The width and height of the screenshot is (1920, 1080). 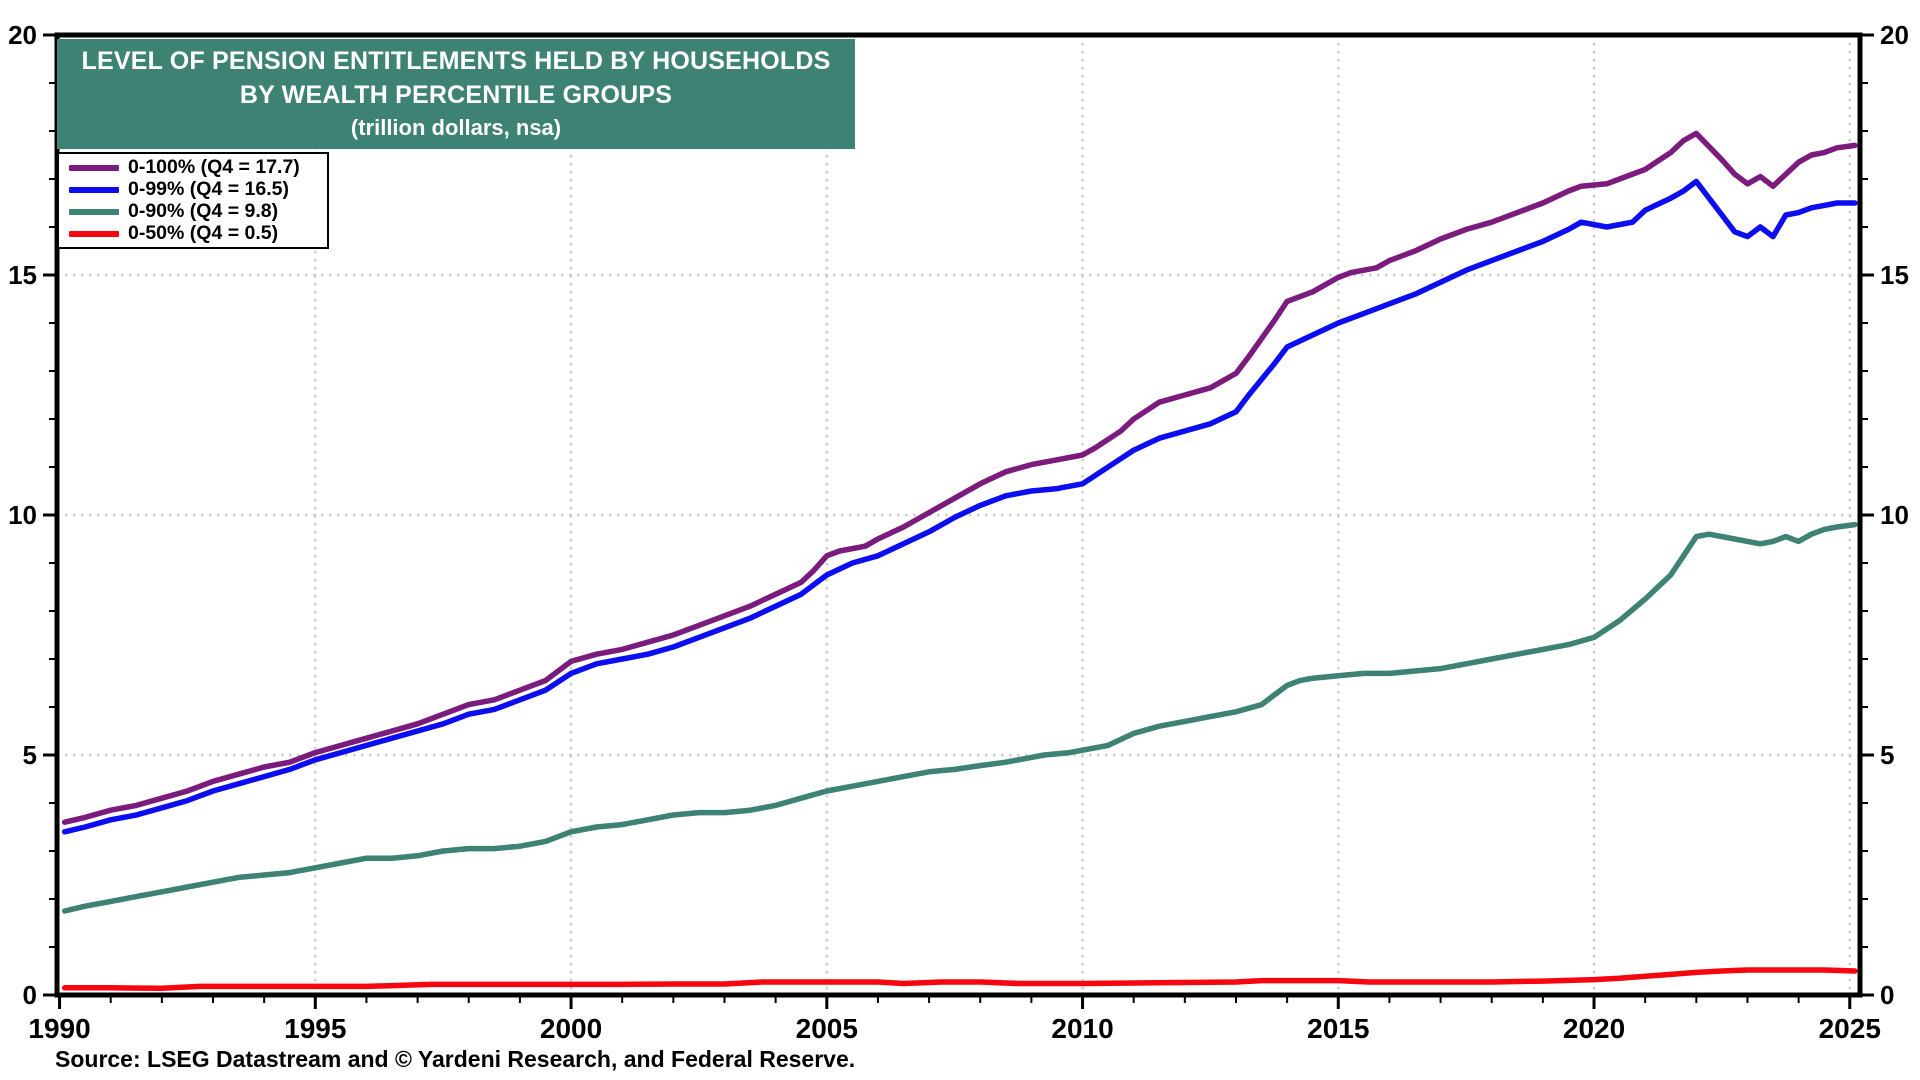 I want to click on legend-item: 0-50% (Q4 = 0.5), so click(x=198, y=233).